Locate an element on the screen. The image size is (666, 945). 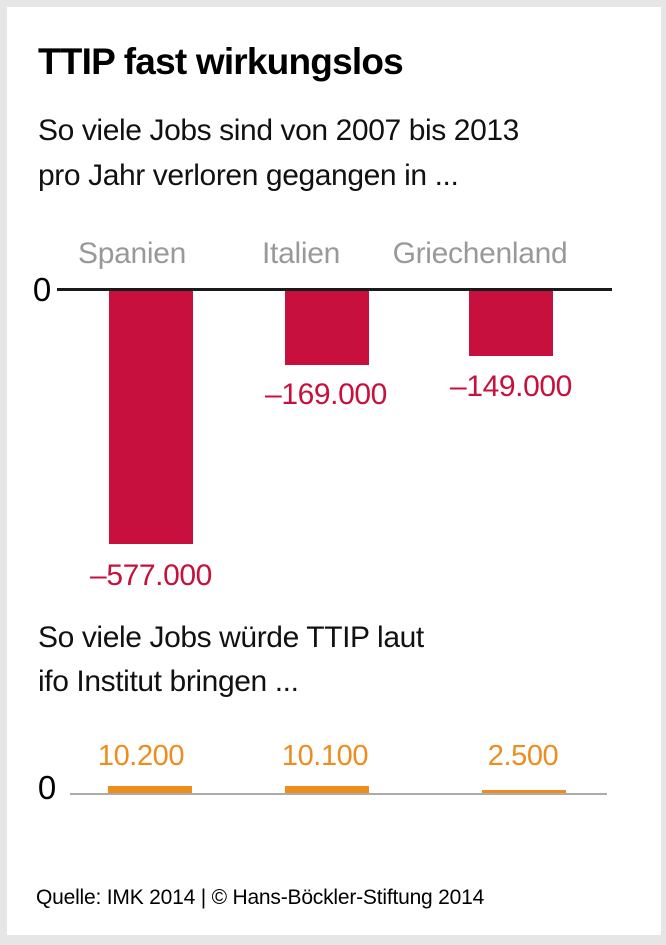
chart2-zero-axis-line is located at coordinates (338, 794).